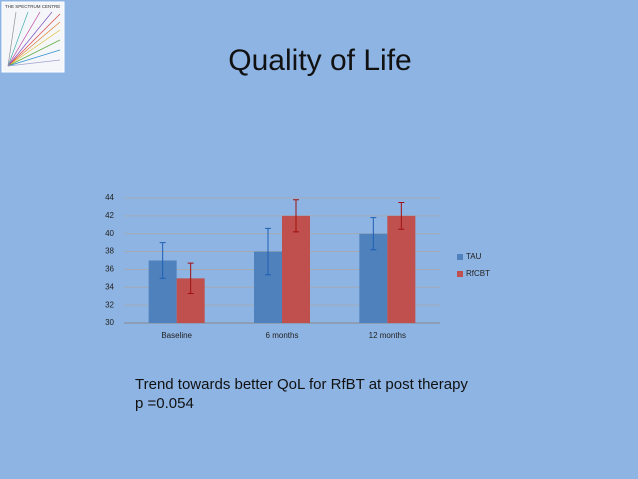  What do you see at coordinates (164, 403) in the screenshot?
I see `annotation: p =0.054` at bounding box center [164, 403].